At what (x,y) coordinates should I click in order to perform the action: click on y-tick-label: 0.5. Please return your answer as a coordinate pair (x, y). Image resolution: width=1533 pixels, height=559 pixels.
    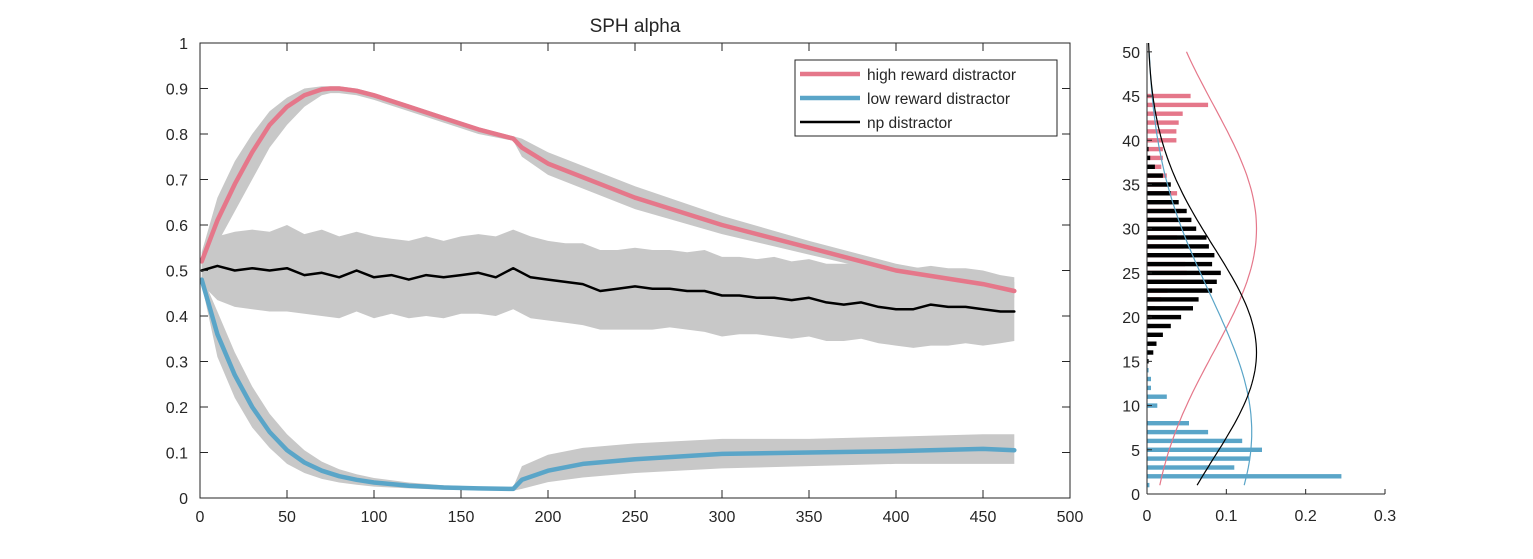
    Looking at the image, I should click on (177, 272).